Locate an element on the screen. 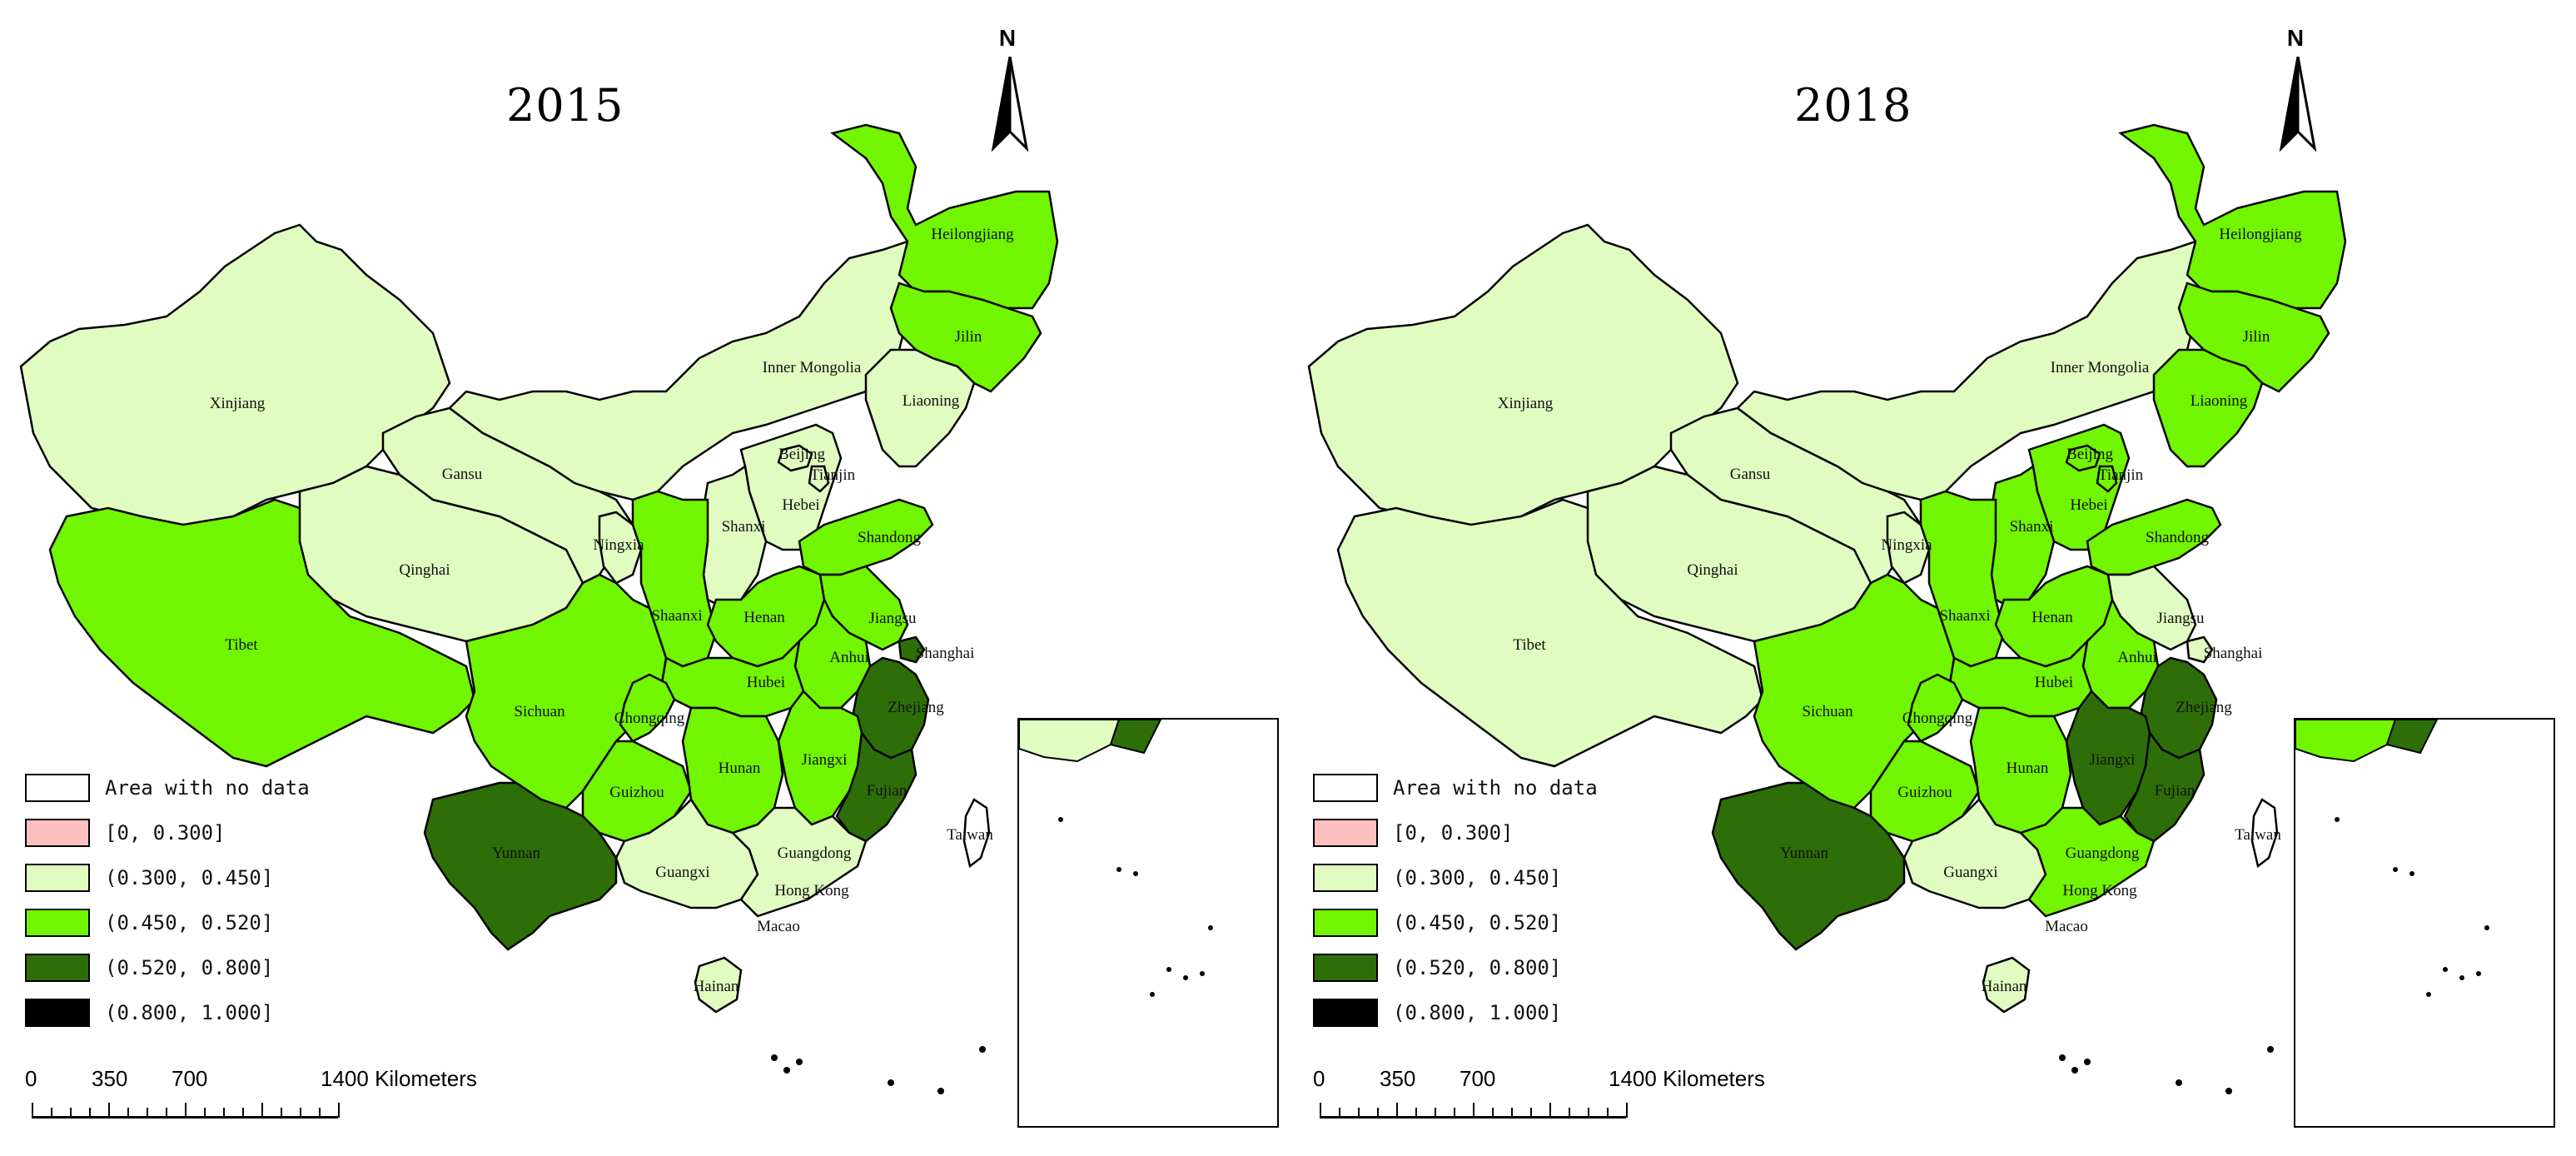 This screenshot has height=1156, width=2576. legend-item: (0.450, 0.520] is located at coordinates (149, 923).